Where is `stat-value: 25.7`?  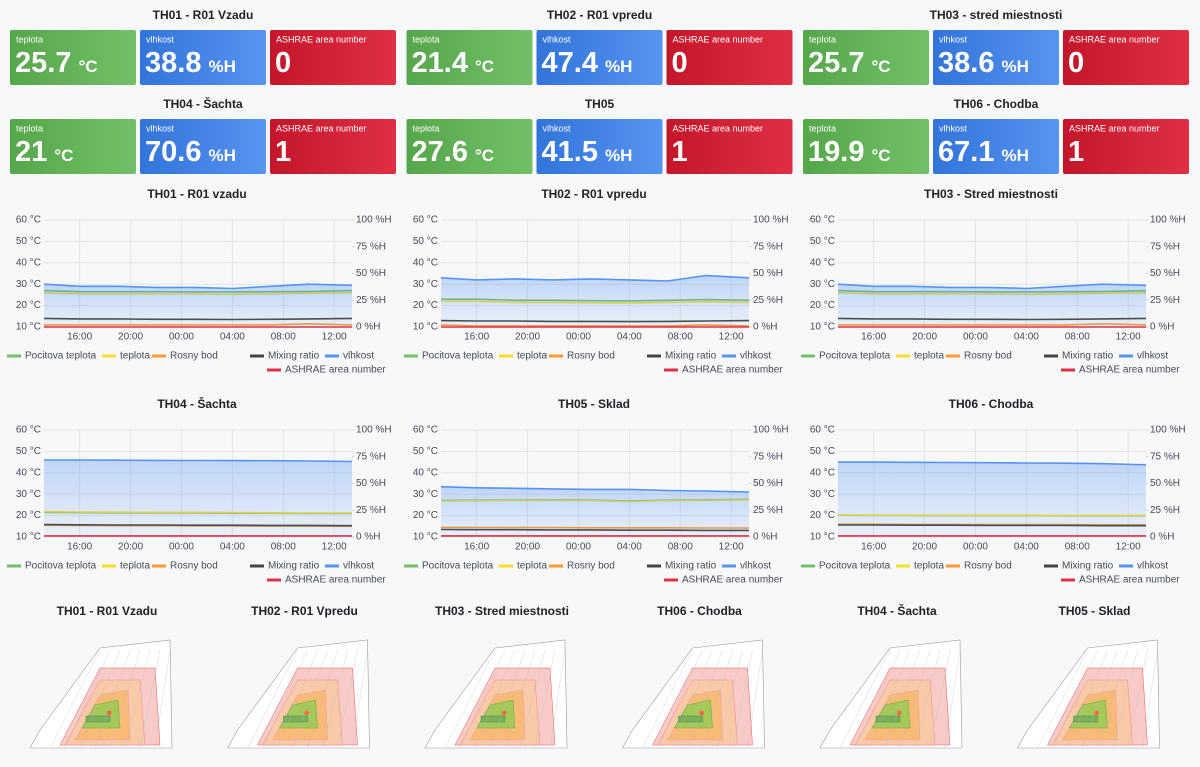
stat-value: 25.7 is located at coordinates (836, 63).